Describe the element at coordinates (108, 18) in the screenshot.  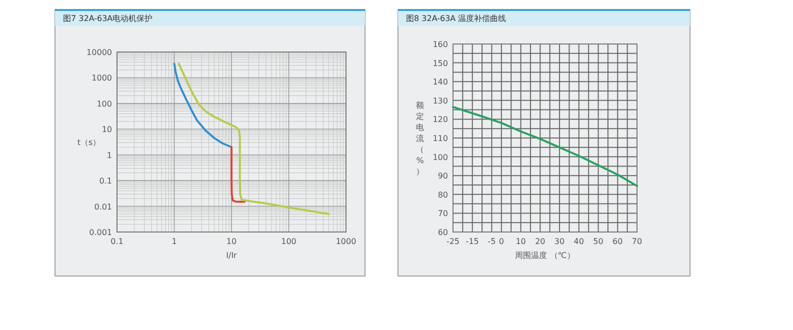
I see `chart-title: 图7 32A-63A电动机保护` at that location.